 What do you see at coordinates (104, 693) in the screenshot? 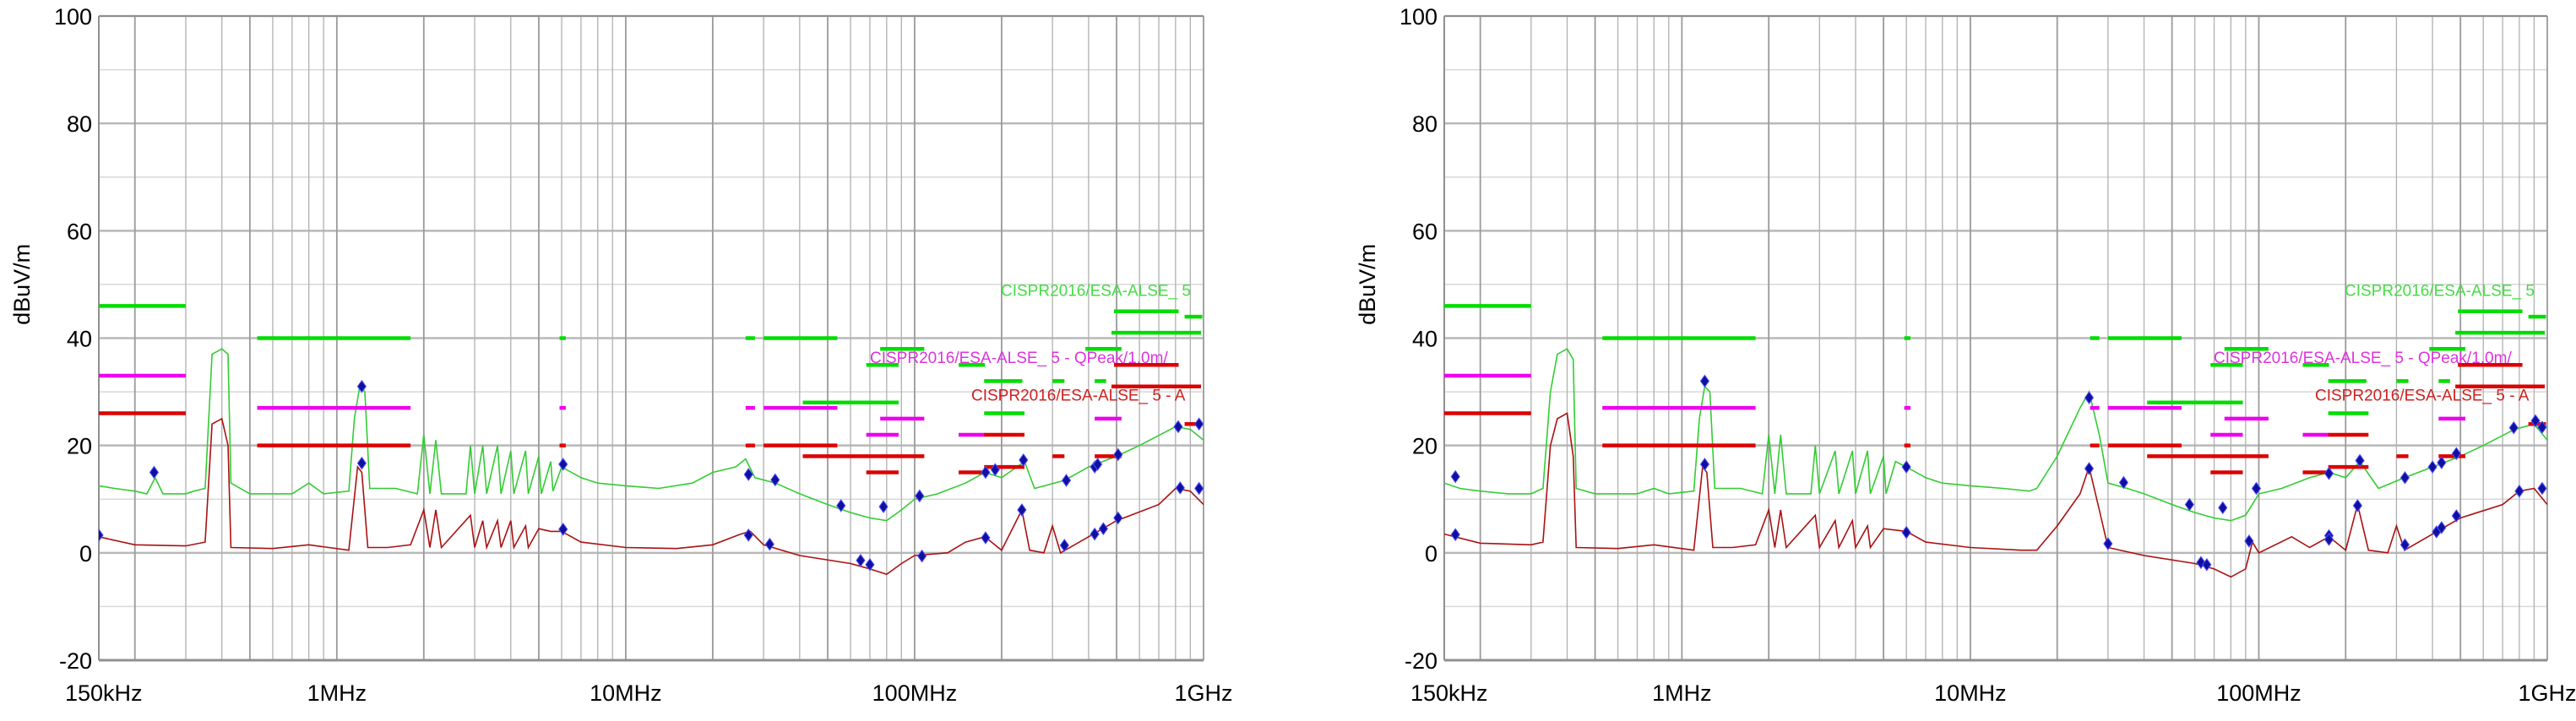
I see `x-tick-label: 150kHz` at bounding box center [104, 693].